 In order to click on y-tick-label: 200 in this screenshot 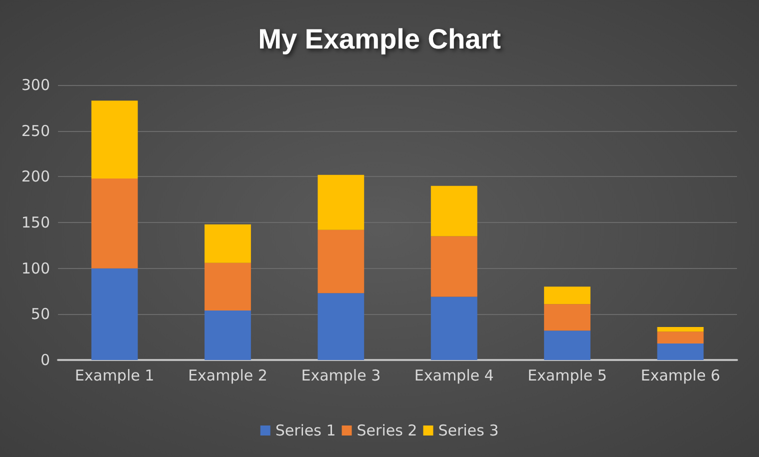, I will do `click(35, 177)`.